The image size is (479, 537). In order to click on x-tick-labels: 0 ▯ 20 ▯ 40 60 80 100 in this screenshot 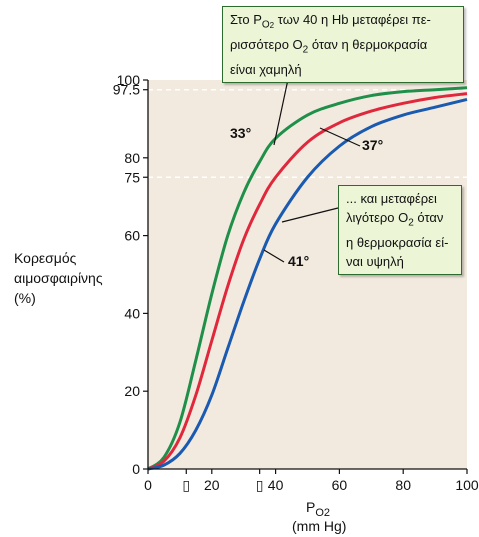, I will do `click(311, 481)`.